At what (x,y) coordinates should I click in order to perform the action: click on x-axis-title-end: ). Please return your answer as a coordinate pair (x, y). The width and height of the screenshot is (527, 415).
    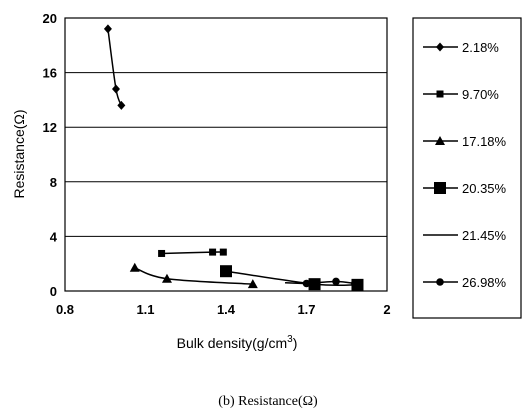
    Looking at the image, I should click on (295, 343).